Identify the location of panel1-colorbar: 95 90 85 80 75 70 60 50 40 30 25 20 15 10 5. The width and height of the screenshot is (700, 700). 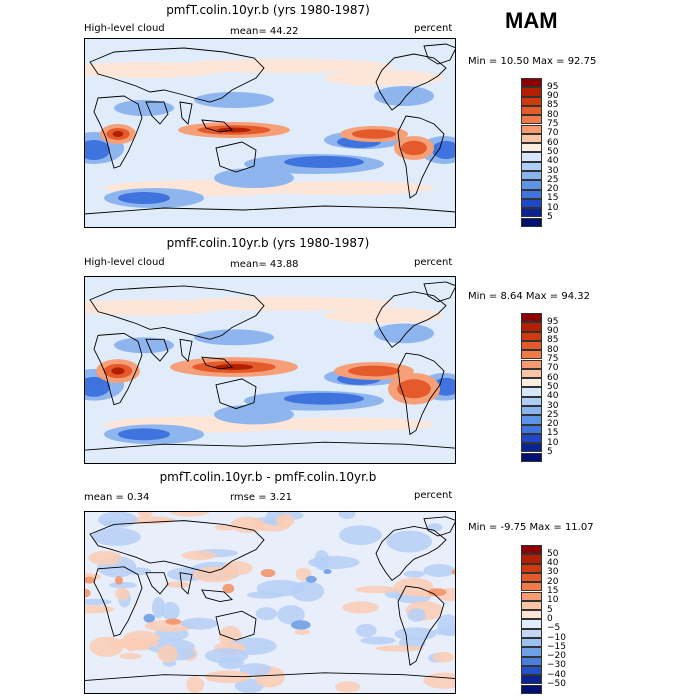
(556, 152).